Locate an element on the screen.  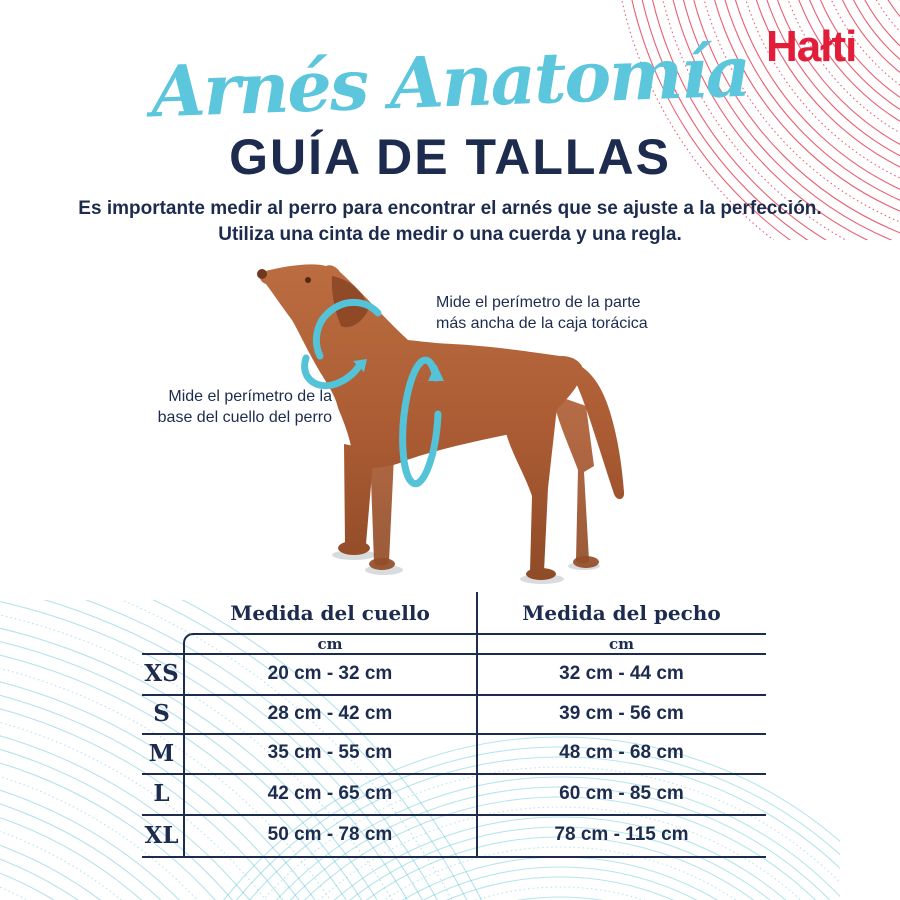
chest-range: 48 cm - 68 cm is located at coordinates (621, 752).